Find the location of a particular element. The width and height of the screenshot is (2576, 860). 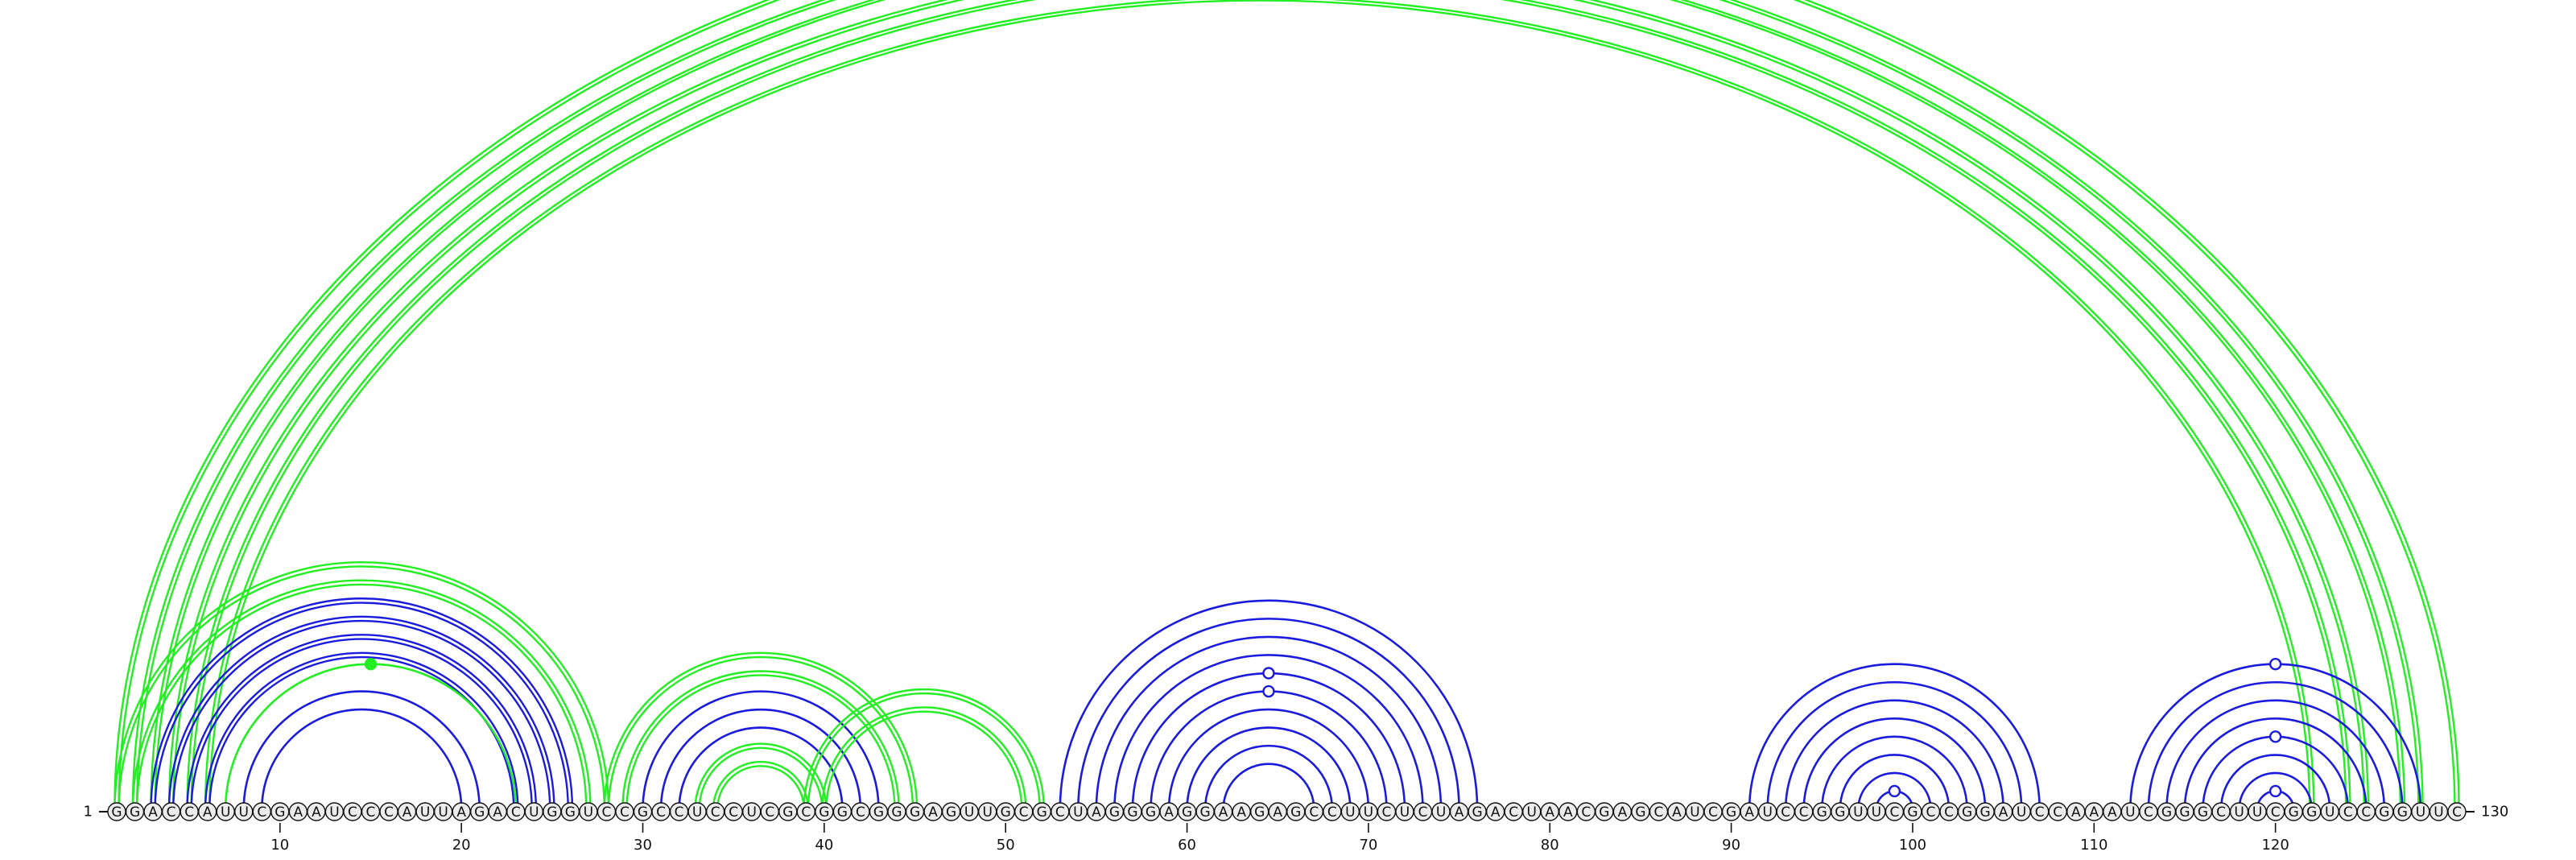

nucleotide-80: A is located at coordinates (1549, 811).